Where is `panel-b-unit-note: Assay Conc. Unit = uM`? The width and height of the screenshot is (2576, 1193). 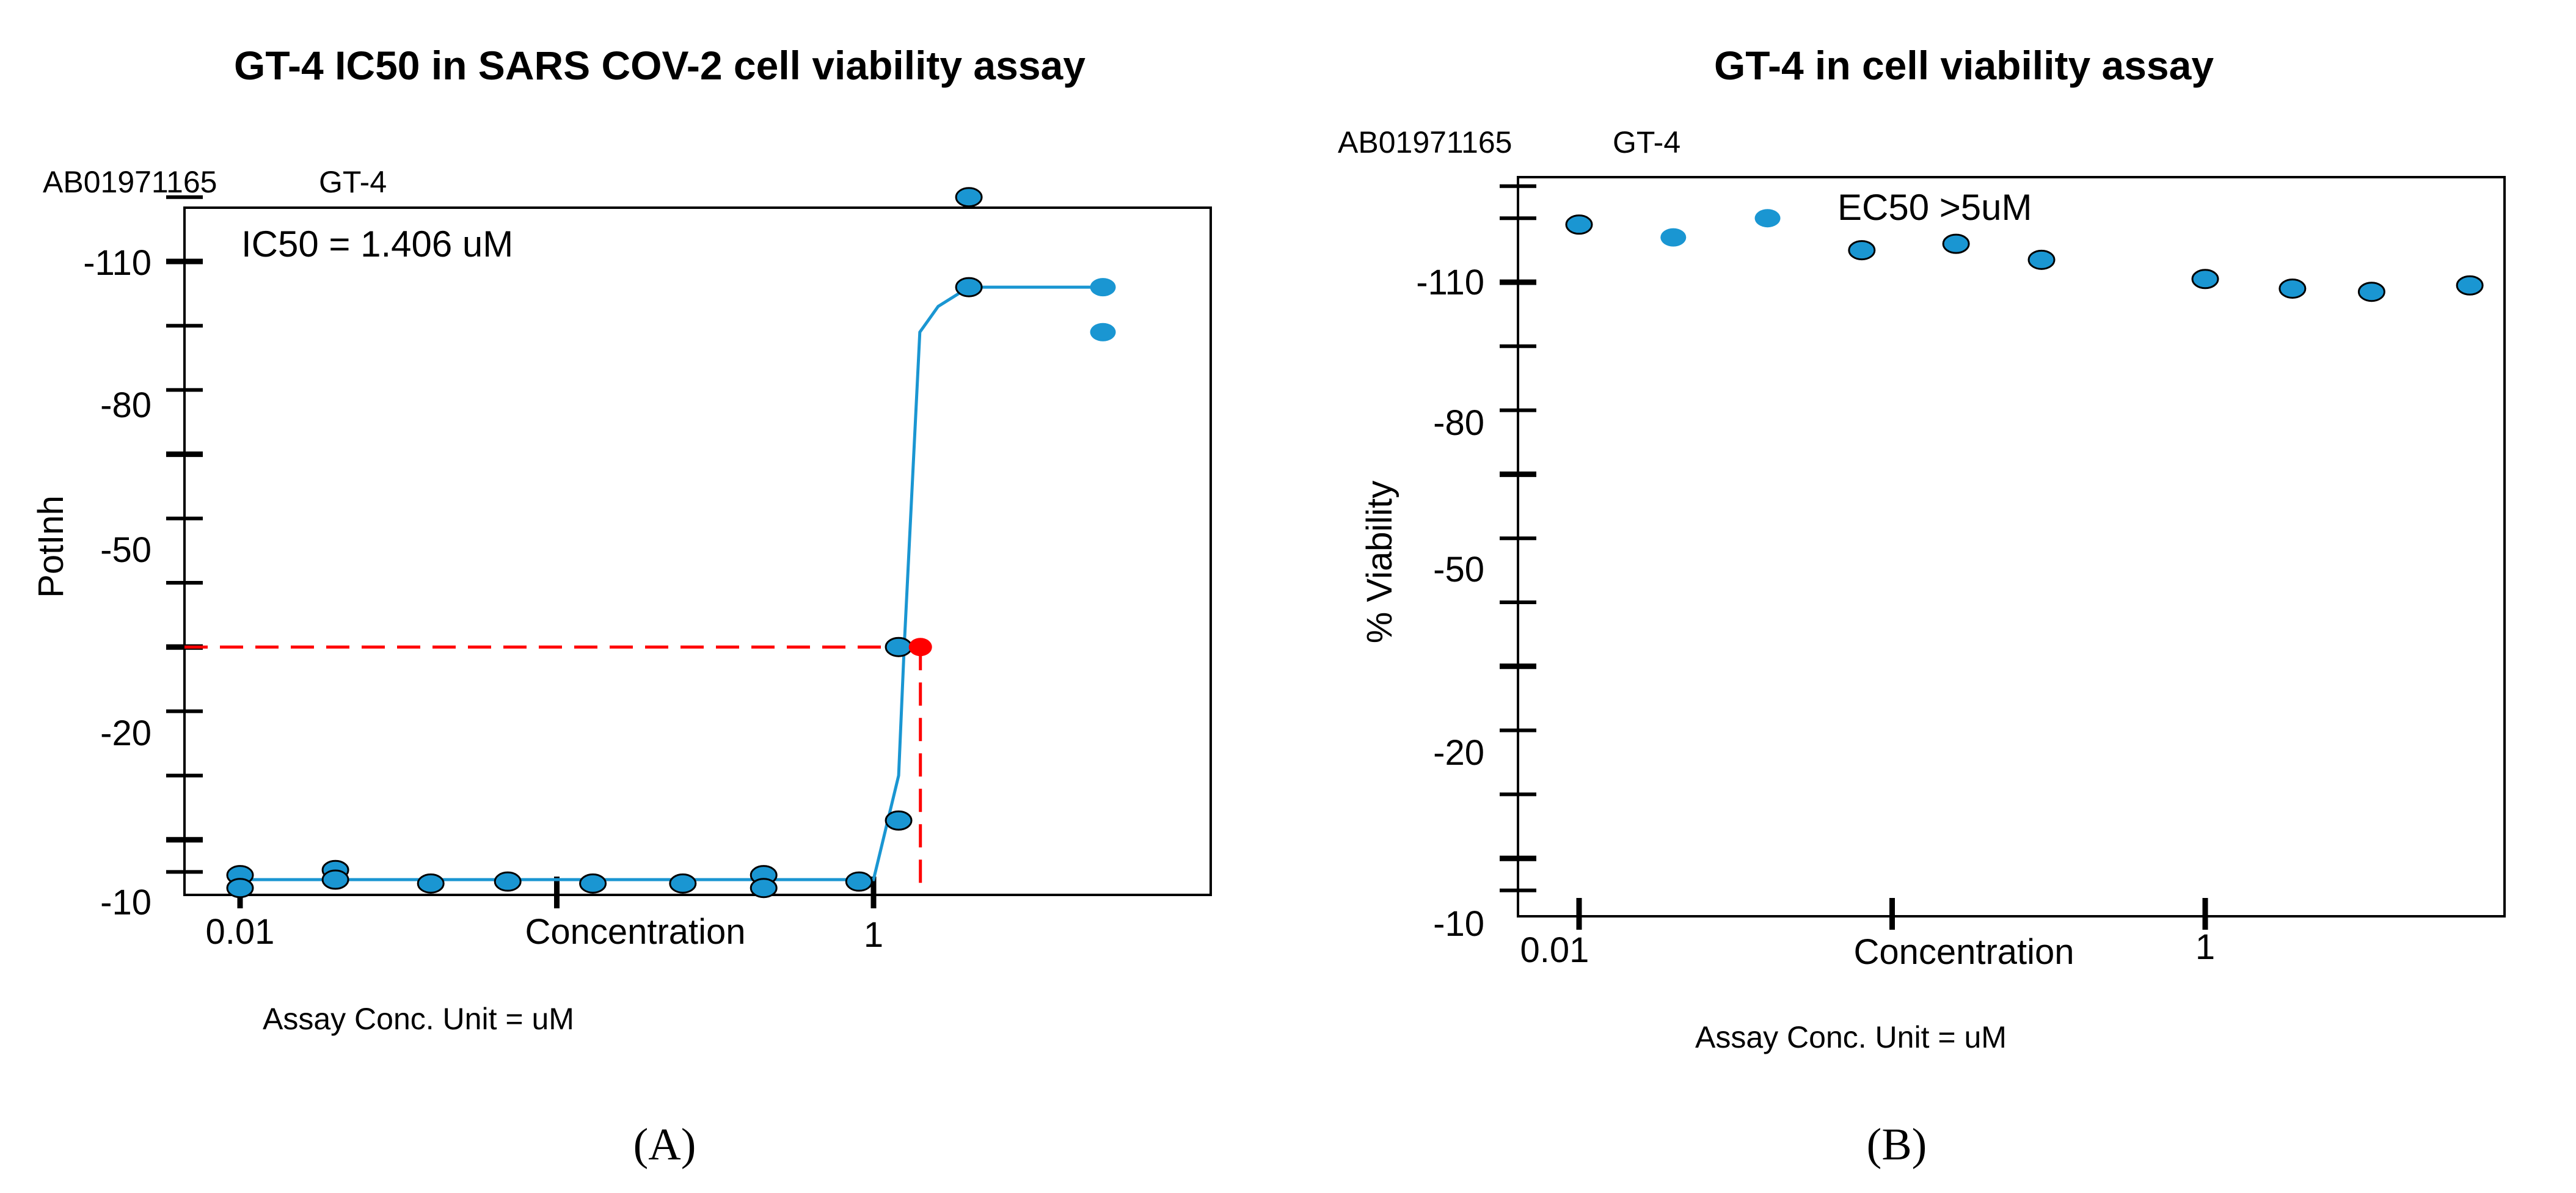 panel-b-unit-note: Assay Conc. Unit = uM is located at coordinates (1851, 1037).